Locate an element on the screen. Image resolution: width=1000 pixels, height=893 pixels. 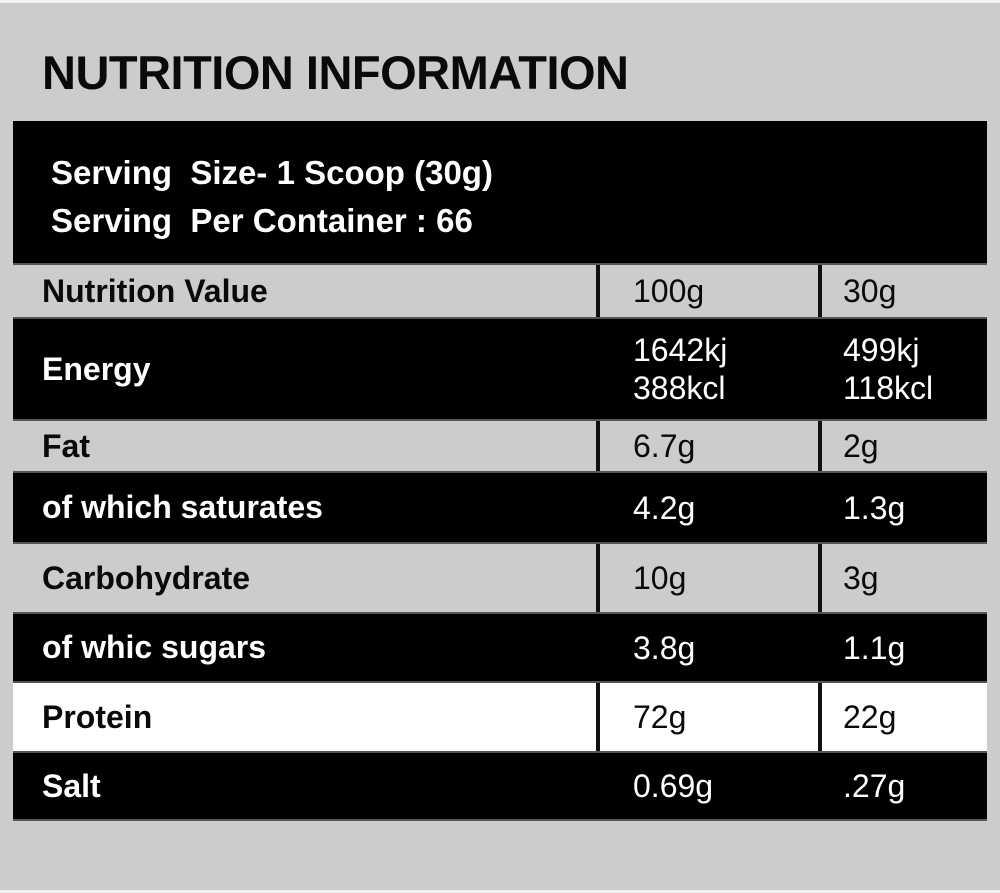
value-30g: 1.1g is located at coordinates (874, 647).